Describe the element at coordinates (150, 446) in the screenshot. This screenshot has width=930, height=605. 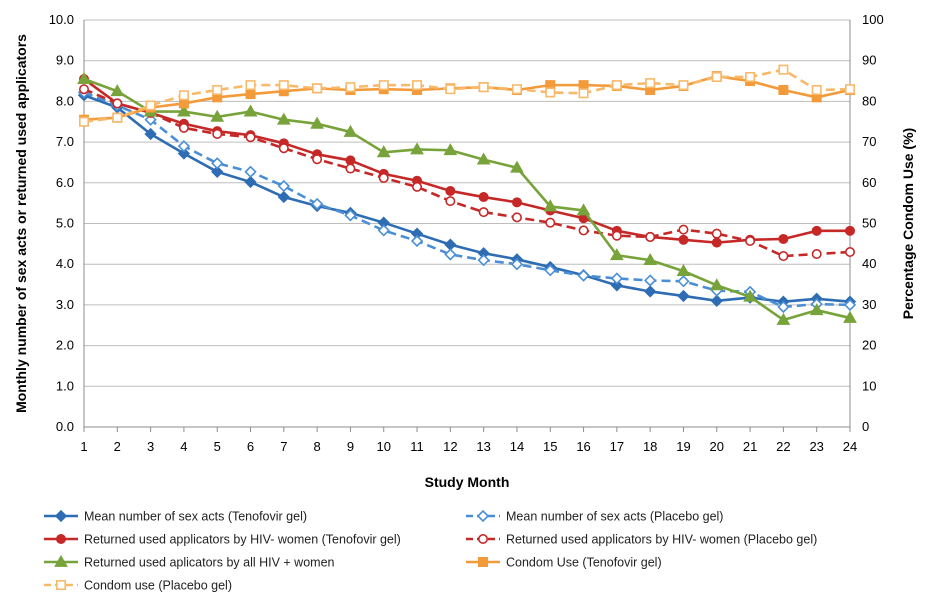
I see `x-tick-label: 3` at that location.